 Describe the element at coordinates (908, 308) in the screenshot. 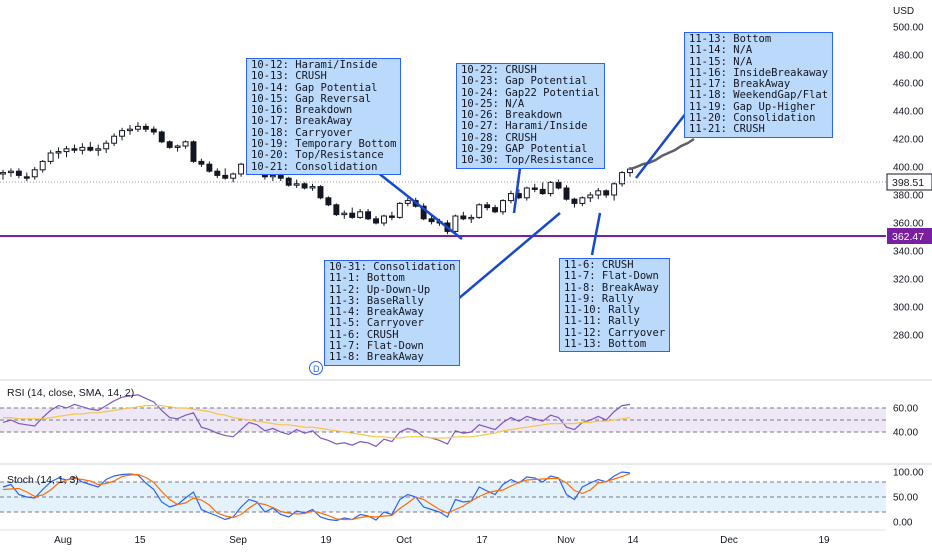

I see `price-tick-label: 300.00` at that location.